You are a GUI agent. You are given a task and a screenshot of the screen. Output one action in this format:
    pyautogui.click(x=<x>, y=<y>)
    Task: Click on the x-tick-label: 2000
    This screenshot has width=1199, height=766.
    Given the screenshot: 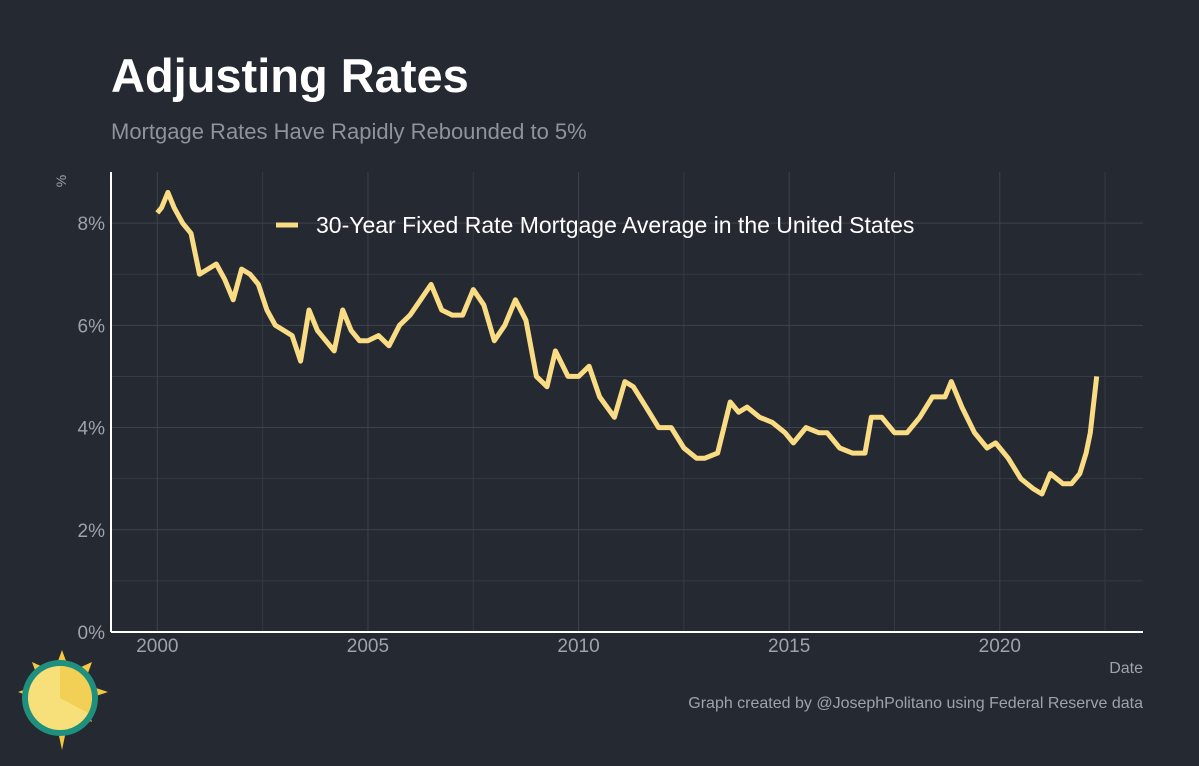 What is the action you would take?
    pyautogui.click(x=157, y=646)
    